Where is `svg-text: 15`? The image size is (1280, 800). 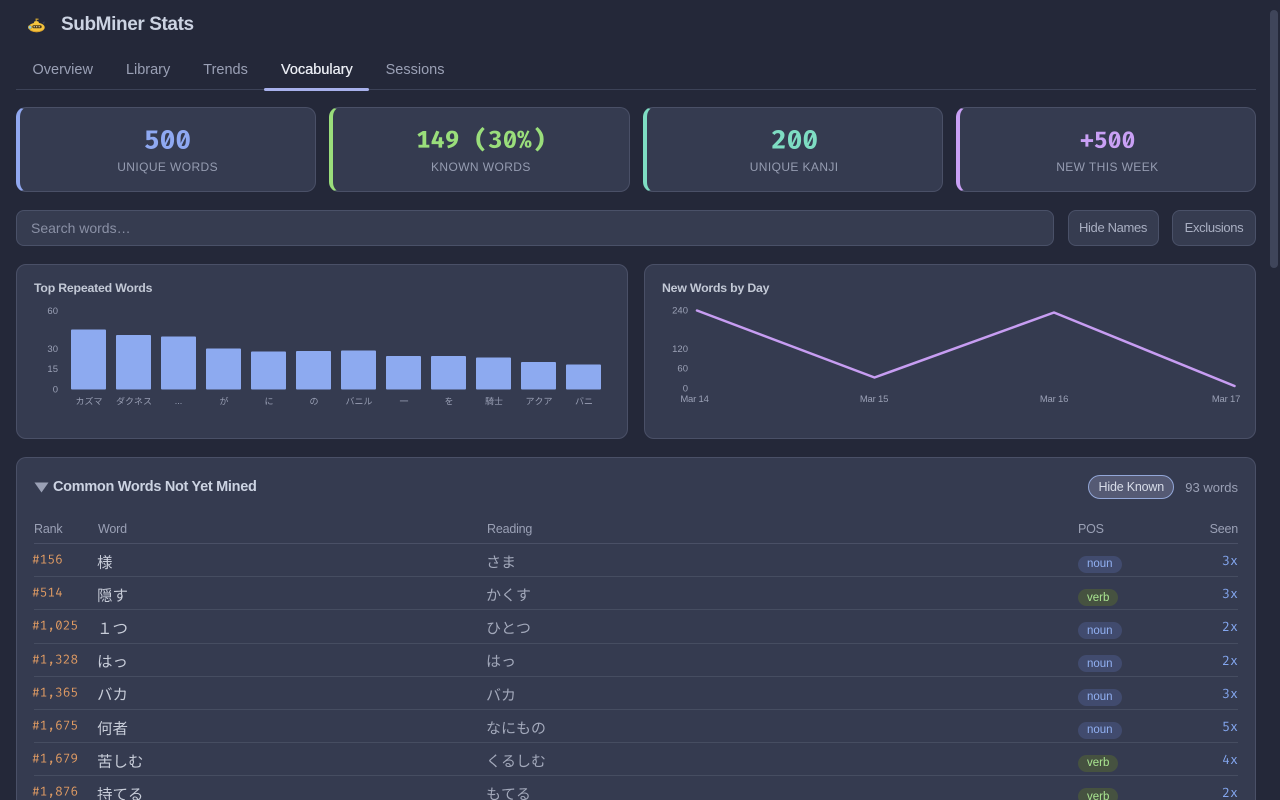
svg-text: 15 is located at coordinates (52, 369).